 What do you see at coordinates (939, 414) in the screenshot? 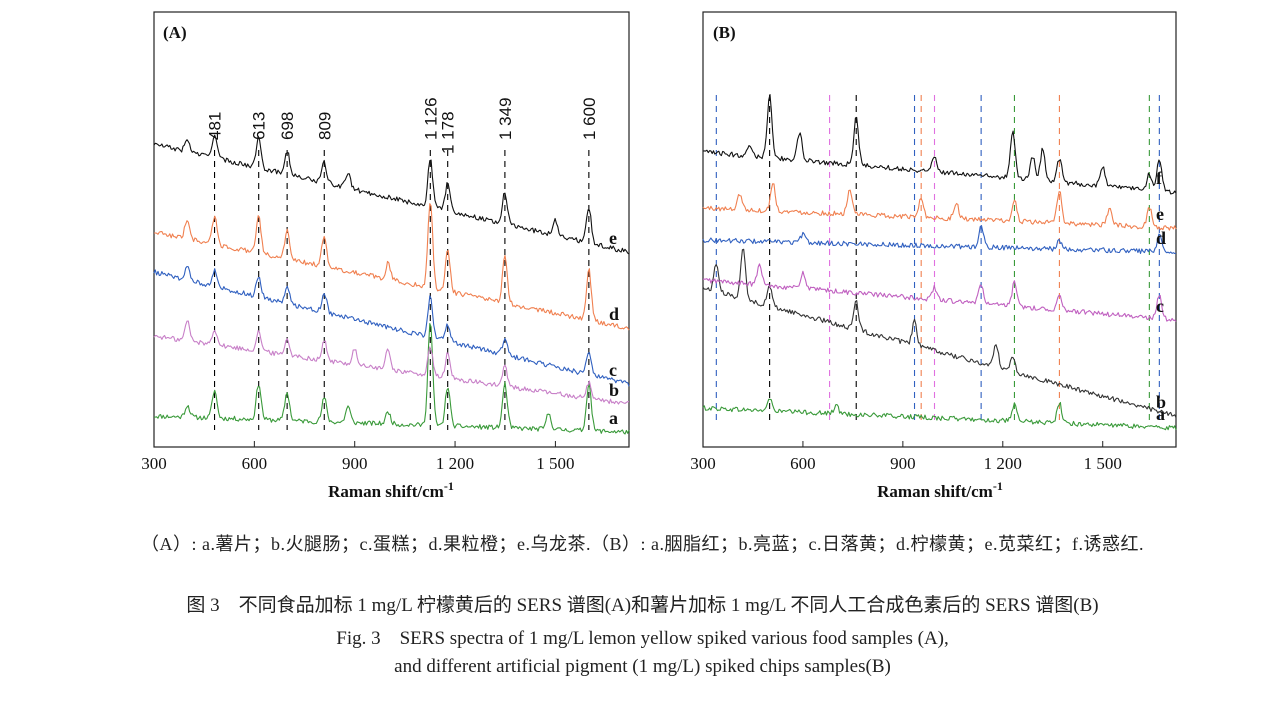
I see `spectrum-b-a` at bounding box center [939, 414].